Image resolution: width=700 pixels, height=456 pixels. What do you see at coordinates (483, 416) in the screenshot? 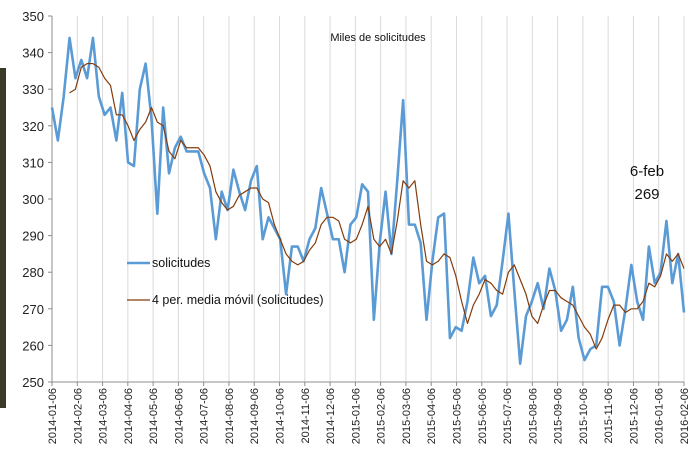
I see `x-tick-label: 2015-06-06` at bounding box center [483, 416].